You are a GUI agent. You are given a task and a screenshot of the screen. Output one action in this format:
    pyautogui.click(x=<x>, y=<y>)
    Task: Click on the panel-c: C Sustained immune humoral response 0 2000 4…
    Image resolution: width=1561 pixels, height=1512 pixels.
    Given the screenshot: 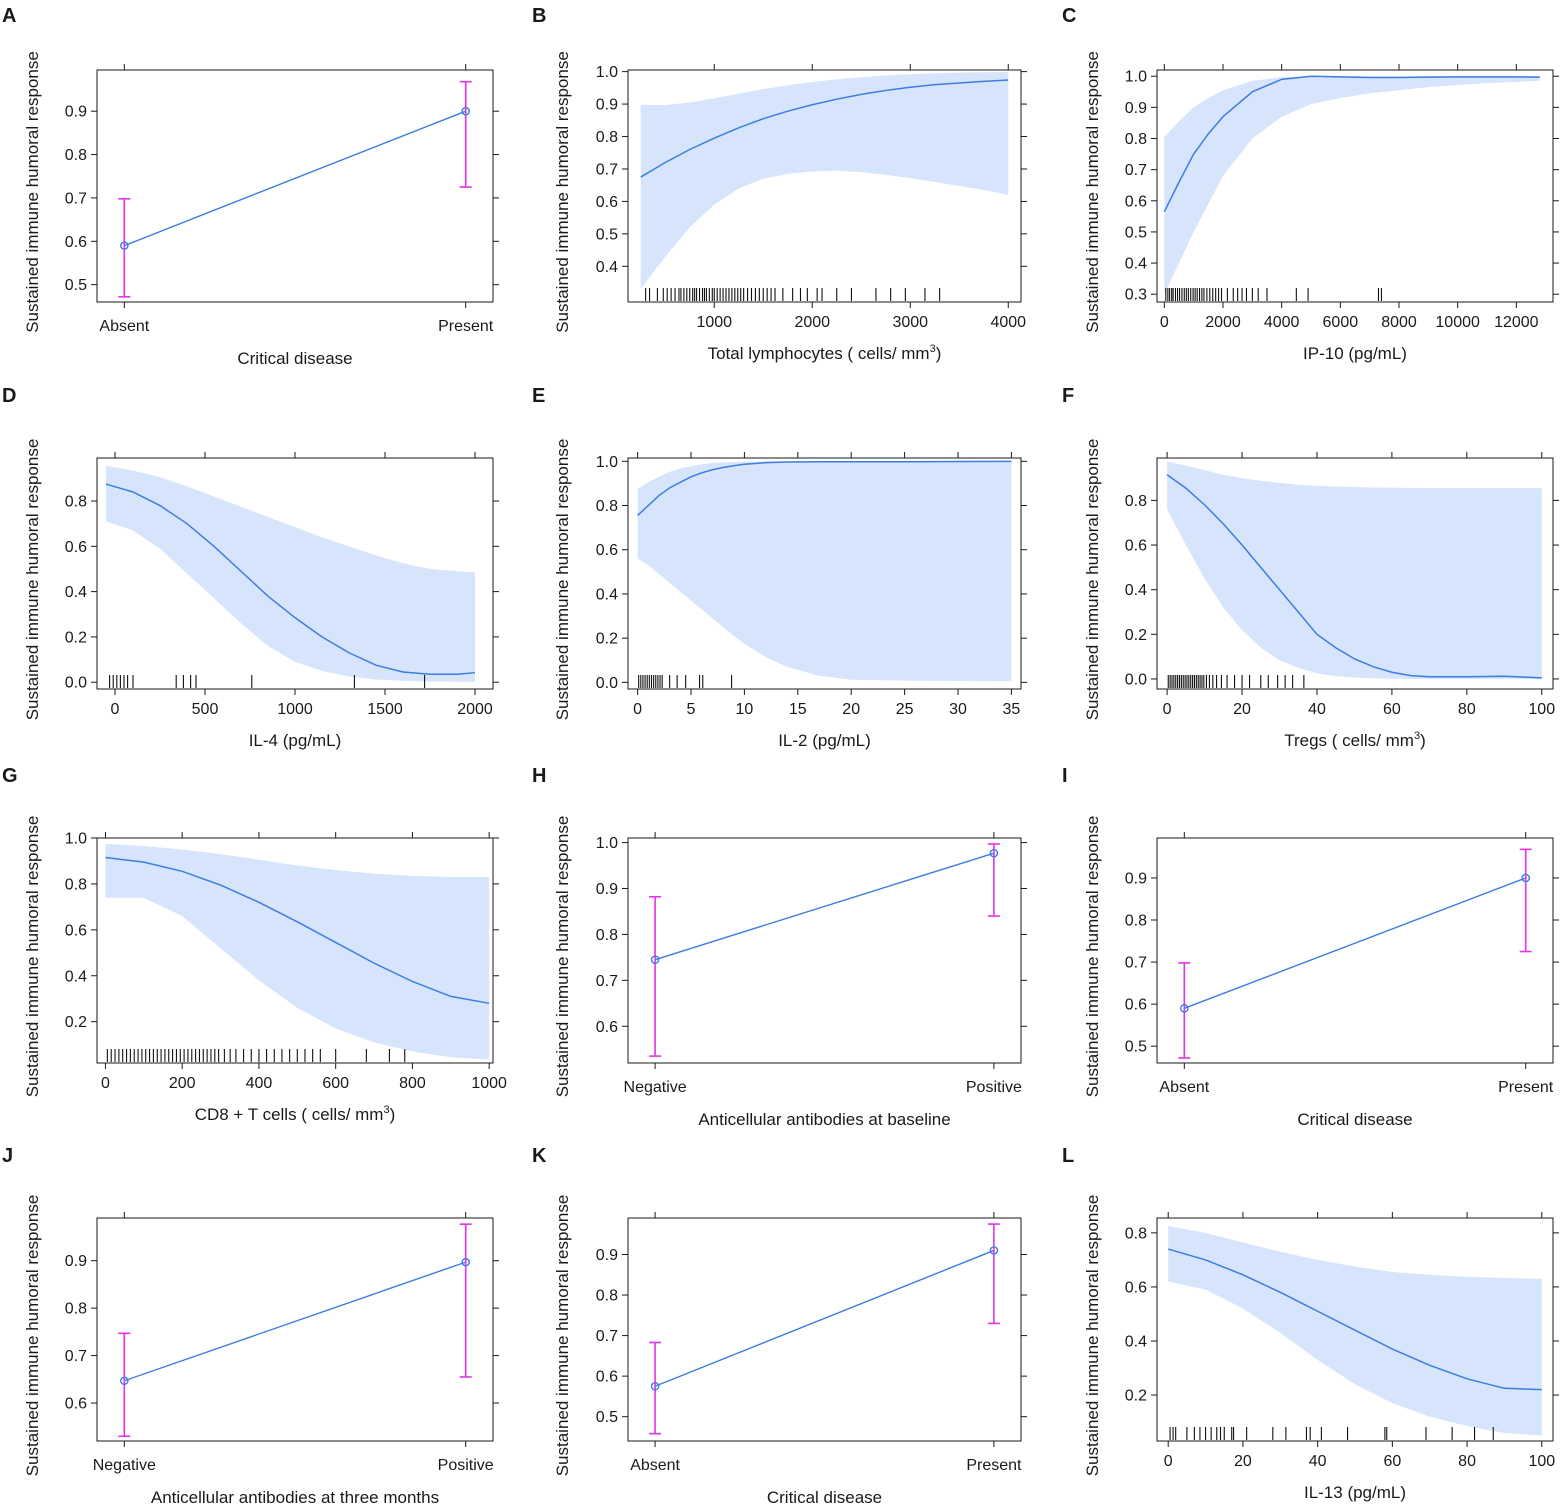 What is the action you would take?
    pyautogui.click(x=1310, y=184)
    